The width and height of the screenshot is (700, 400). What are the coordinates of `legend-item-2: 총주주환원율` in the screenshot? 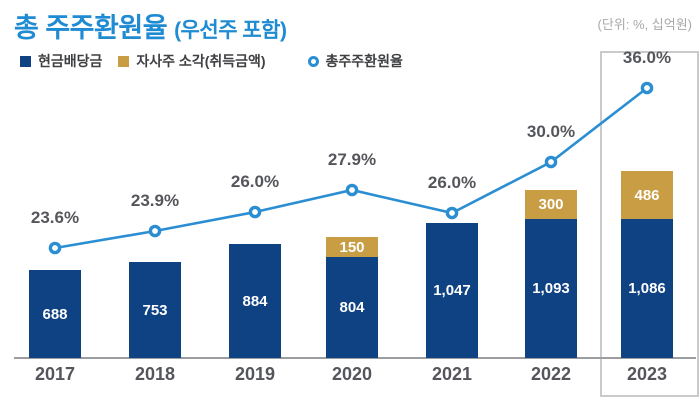 It's located at (355, 61).